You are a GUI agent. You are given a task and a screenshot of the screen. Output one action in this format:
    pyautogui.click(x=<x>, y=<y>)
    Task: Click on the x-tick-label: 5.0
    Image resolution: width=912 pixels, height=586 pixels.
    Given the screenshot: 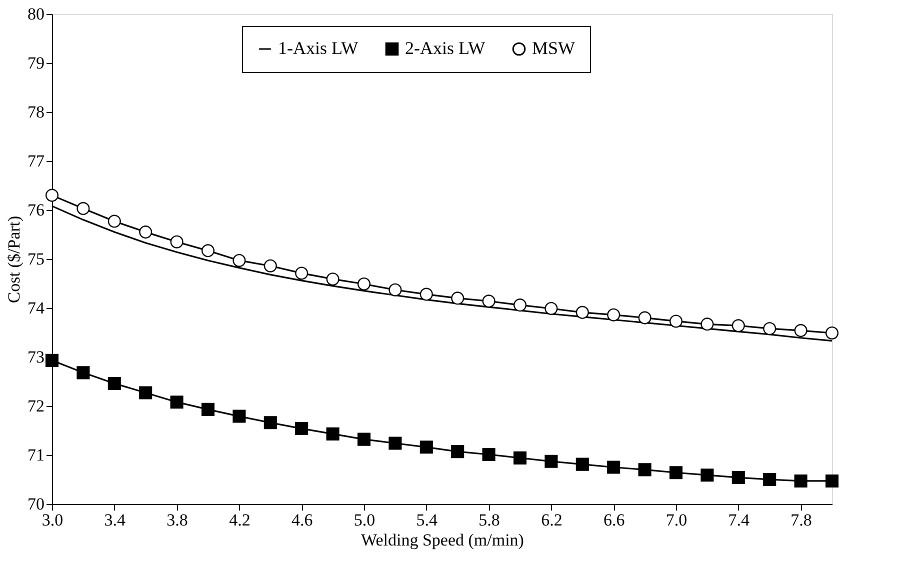 What is the action you would take?
    pyautogui.click(x=365, y=520)
    